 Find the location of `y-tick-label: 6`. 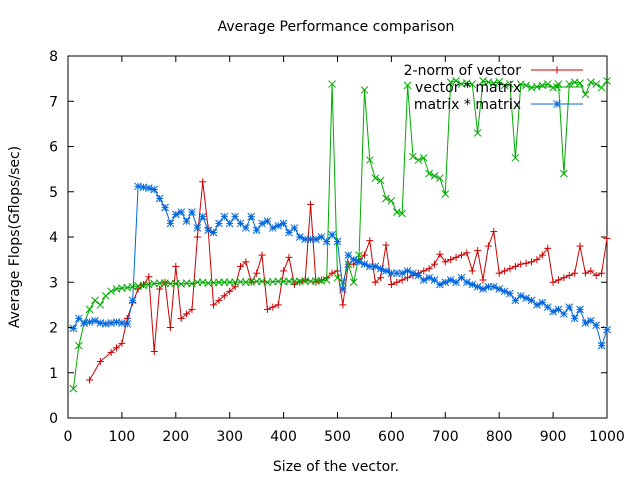

y-tick-label: 6 is located at coordinates (53, 148).